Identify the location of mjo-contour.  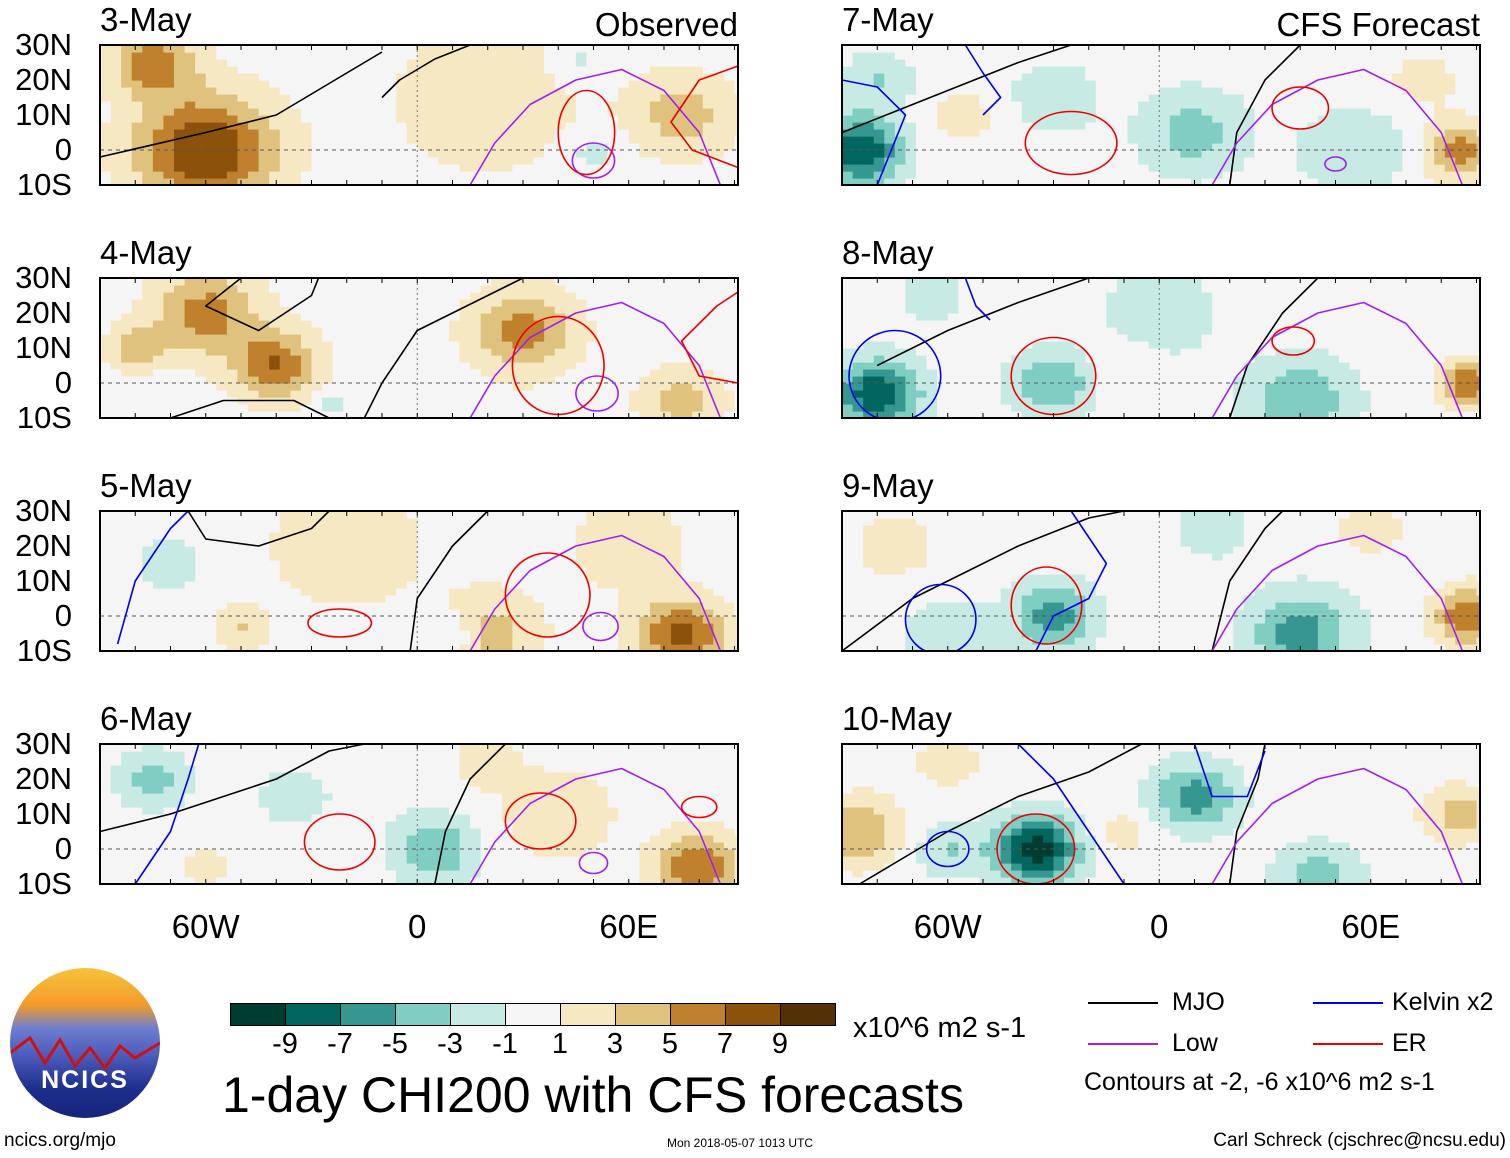
(449, 581).